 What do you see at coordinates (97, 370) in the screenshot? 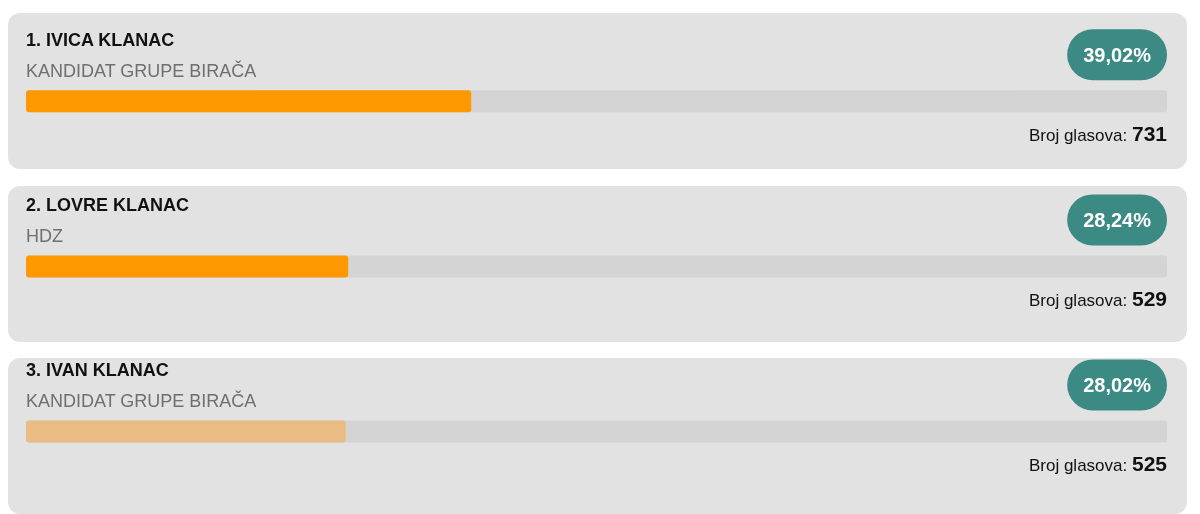
I see `y-tick-label: 3. IVAN KLANAC` at bounding box center [97, 370].